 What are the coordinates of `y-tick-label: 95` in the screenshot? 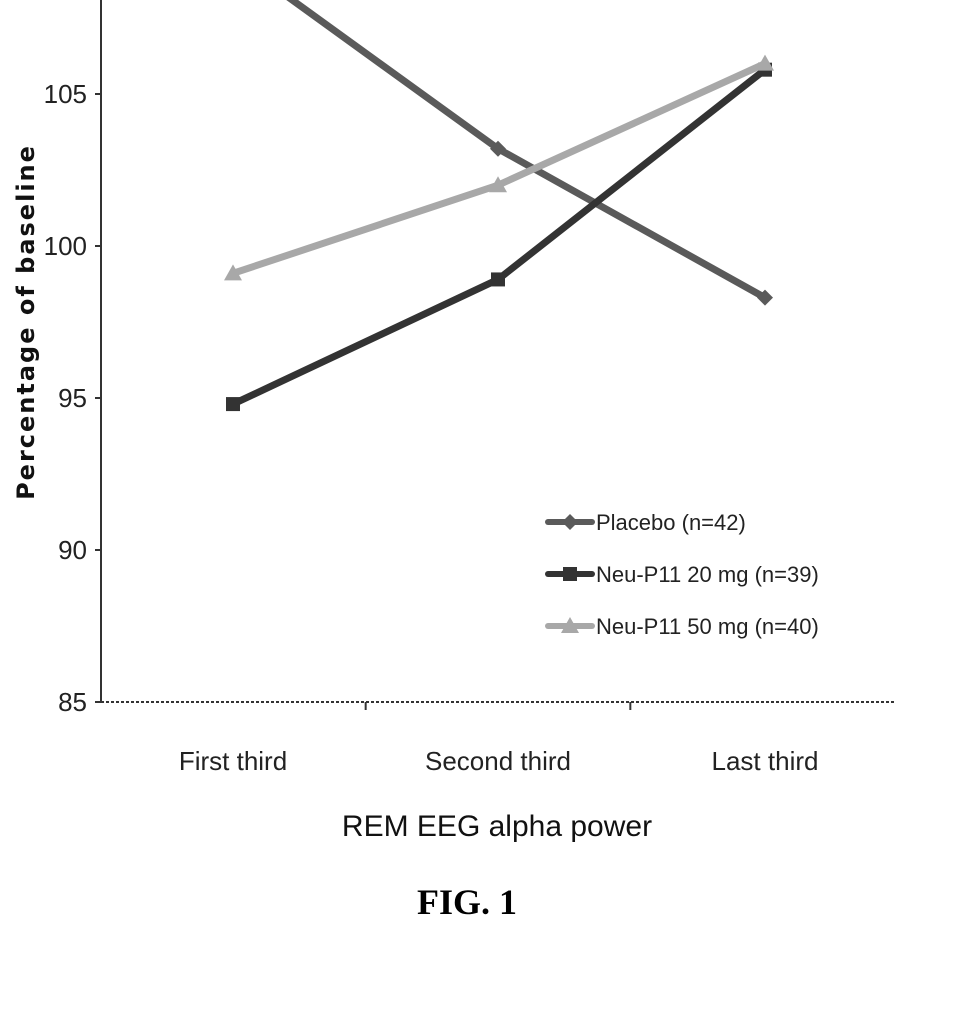 It's located at (72, 398).